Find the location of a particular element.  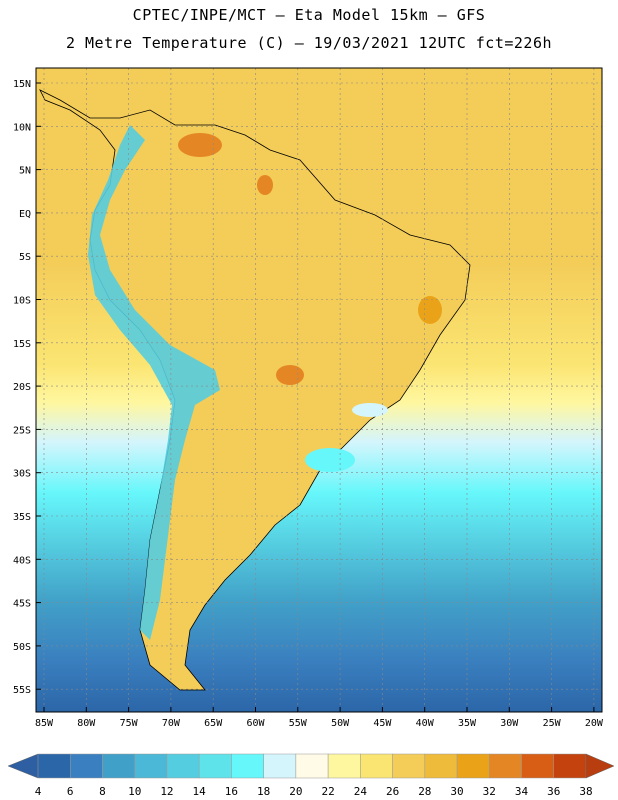

lat-tick-label: 35S is located at coordinates (22, 517).